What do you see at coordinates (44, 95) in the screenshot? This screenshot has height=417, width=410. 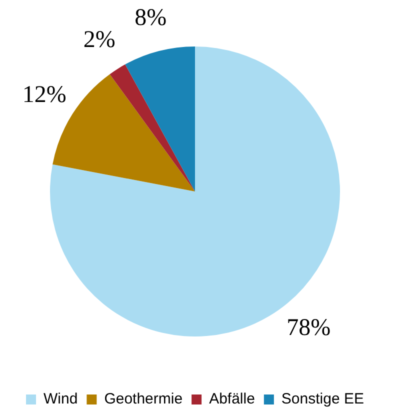 I see `data-label: 12%` at bounding box center [44, 95].